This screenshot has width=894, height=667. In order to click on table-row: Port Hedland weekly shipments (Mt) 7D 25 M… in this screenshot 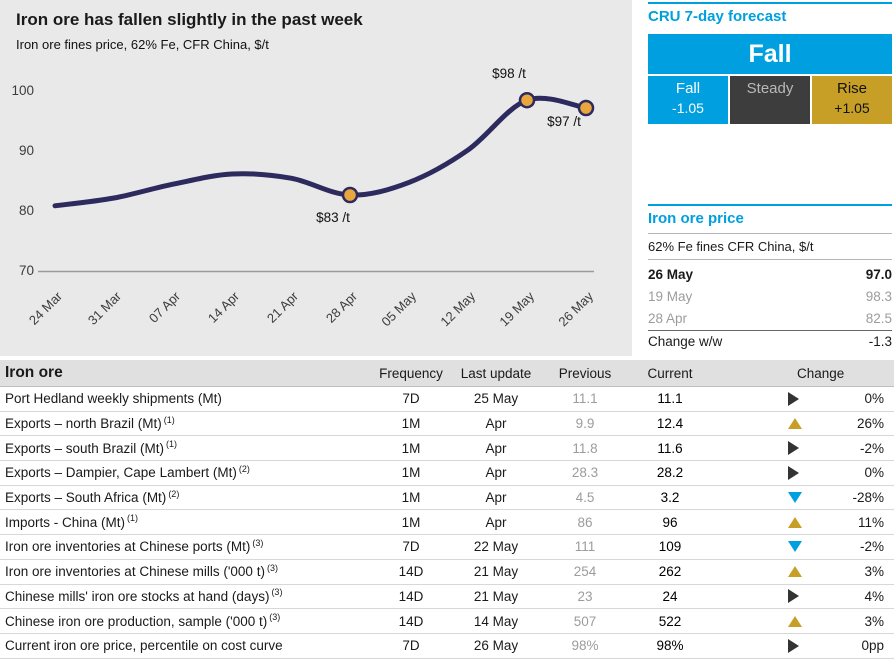, I will do `click(447, 399)`.